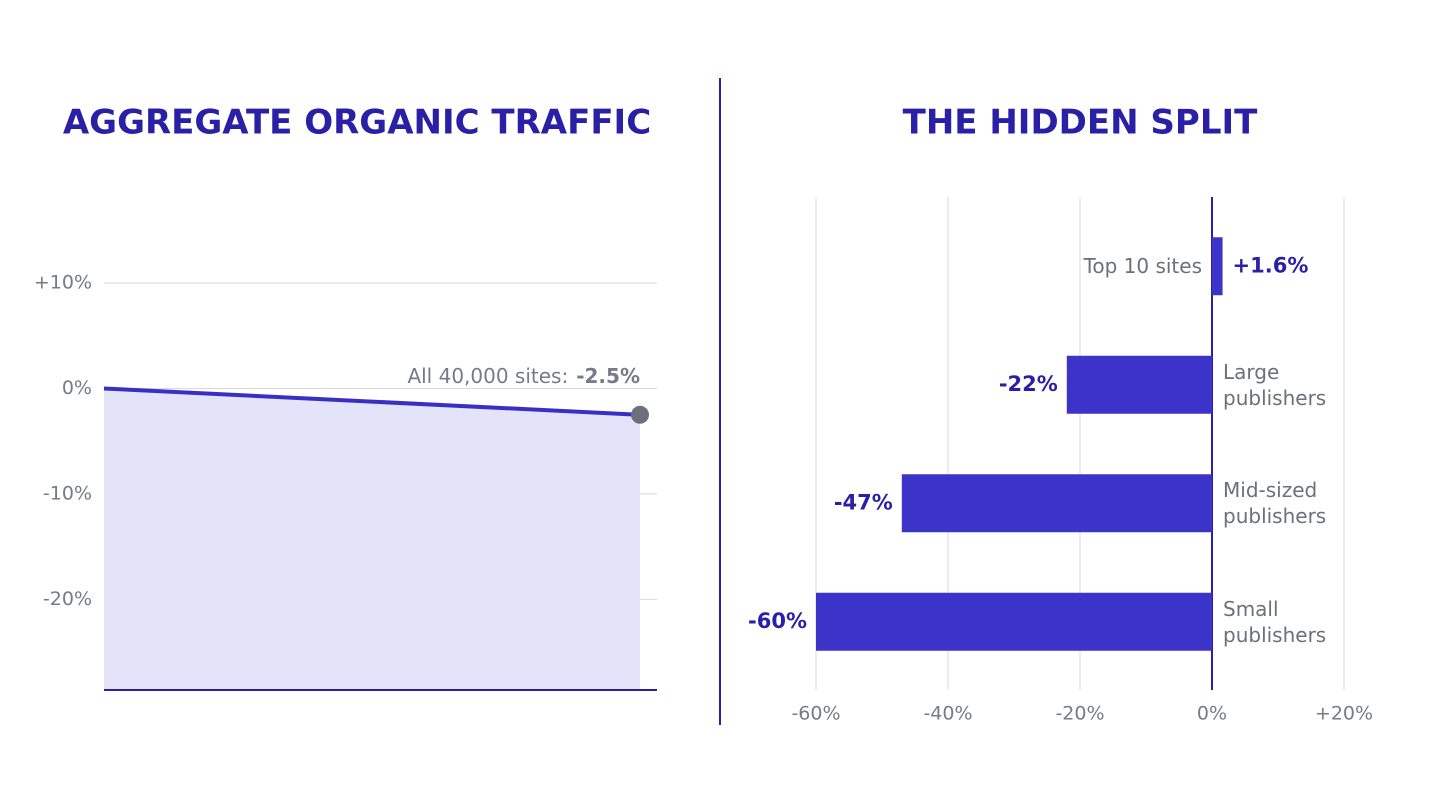 The height and width of the screenshot is (808, 1440). Describe the element at coordinates (1271, 265) in the screenshot. I see `value-label: +1.6%` at that location.